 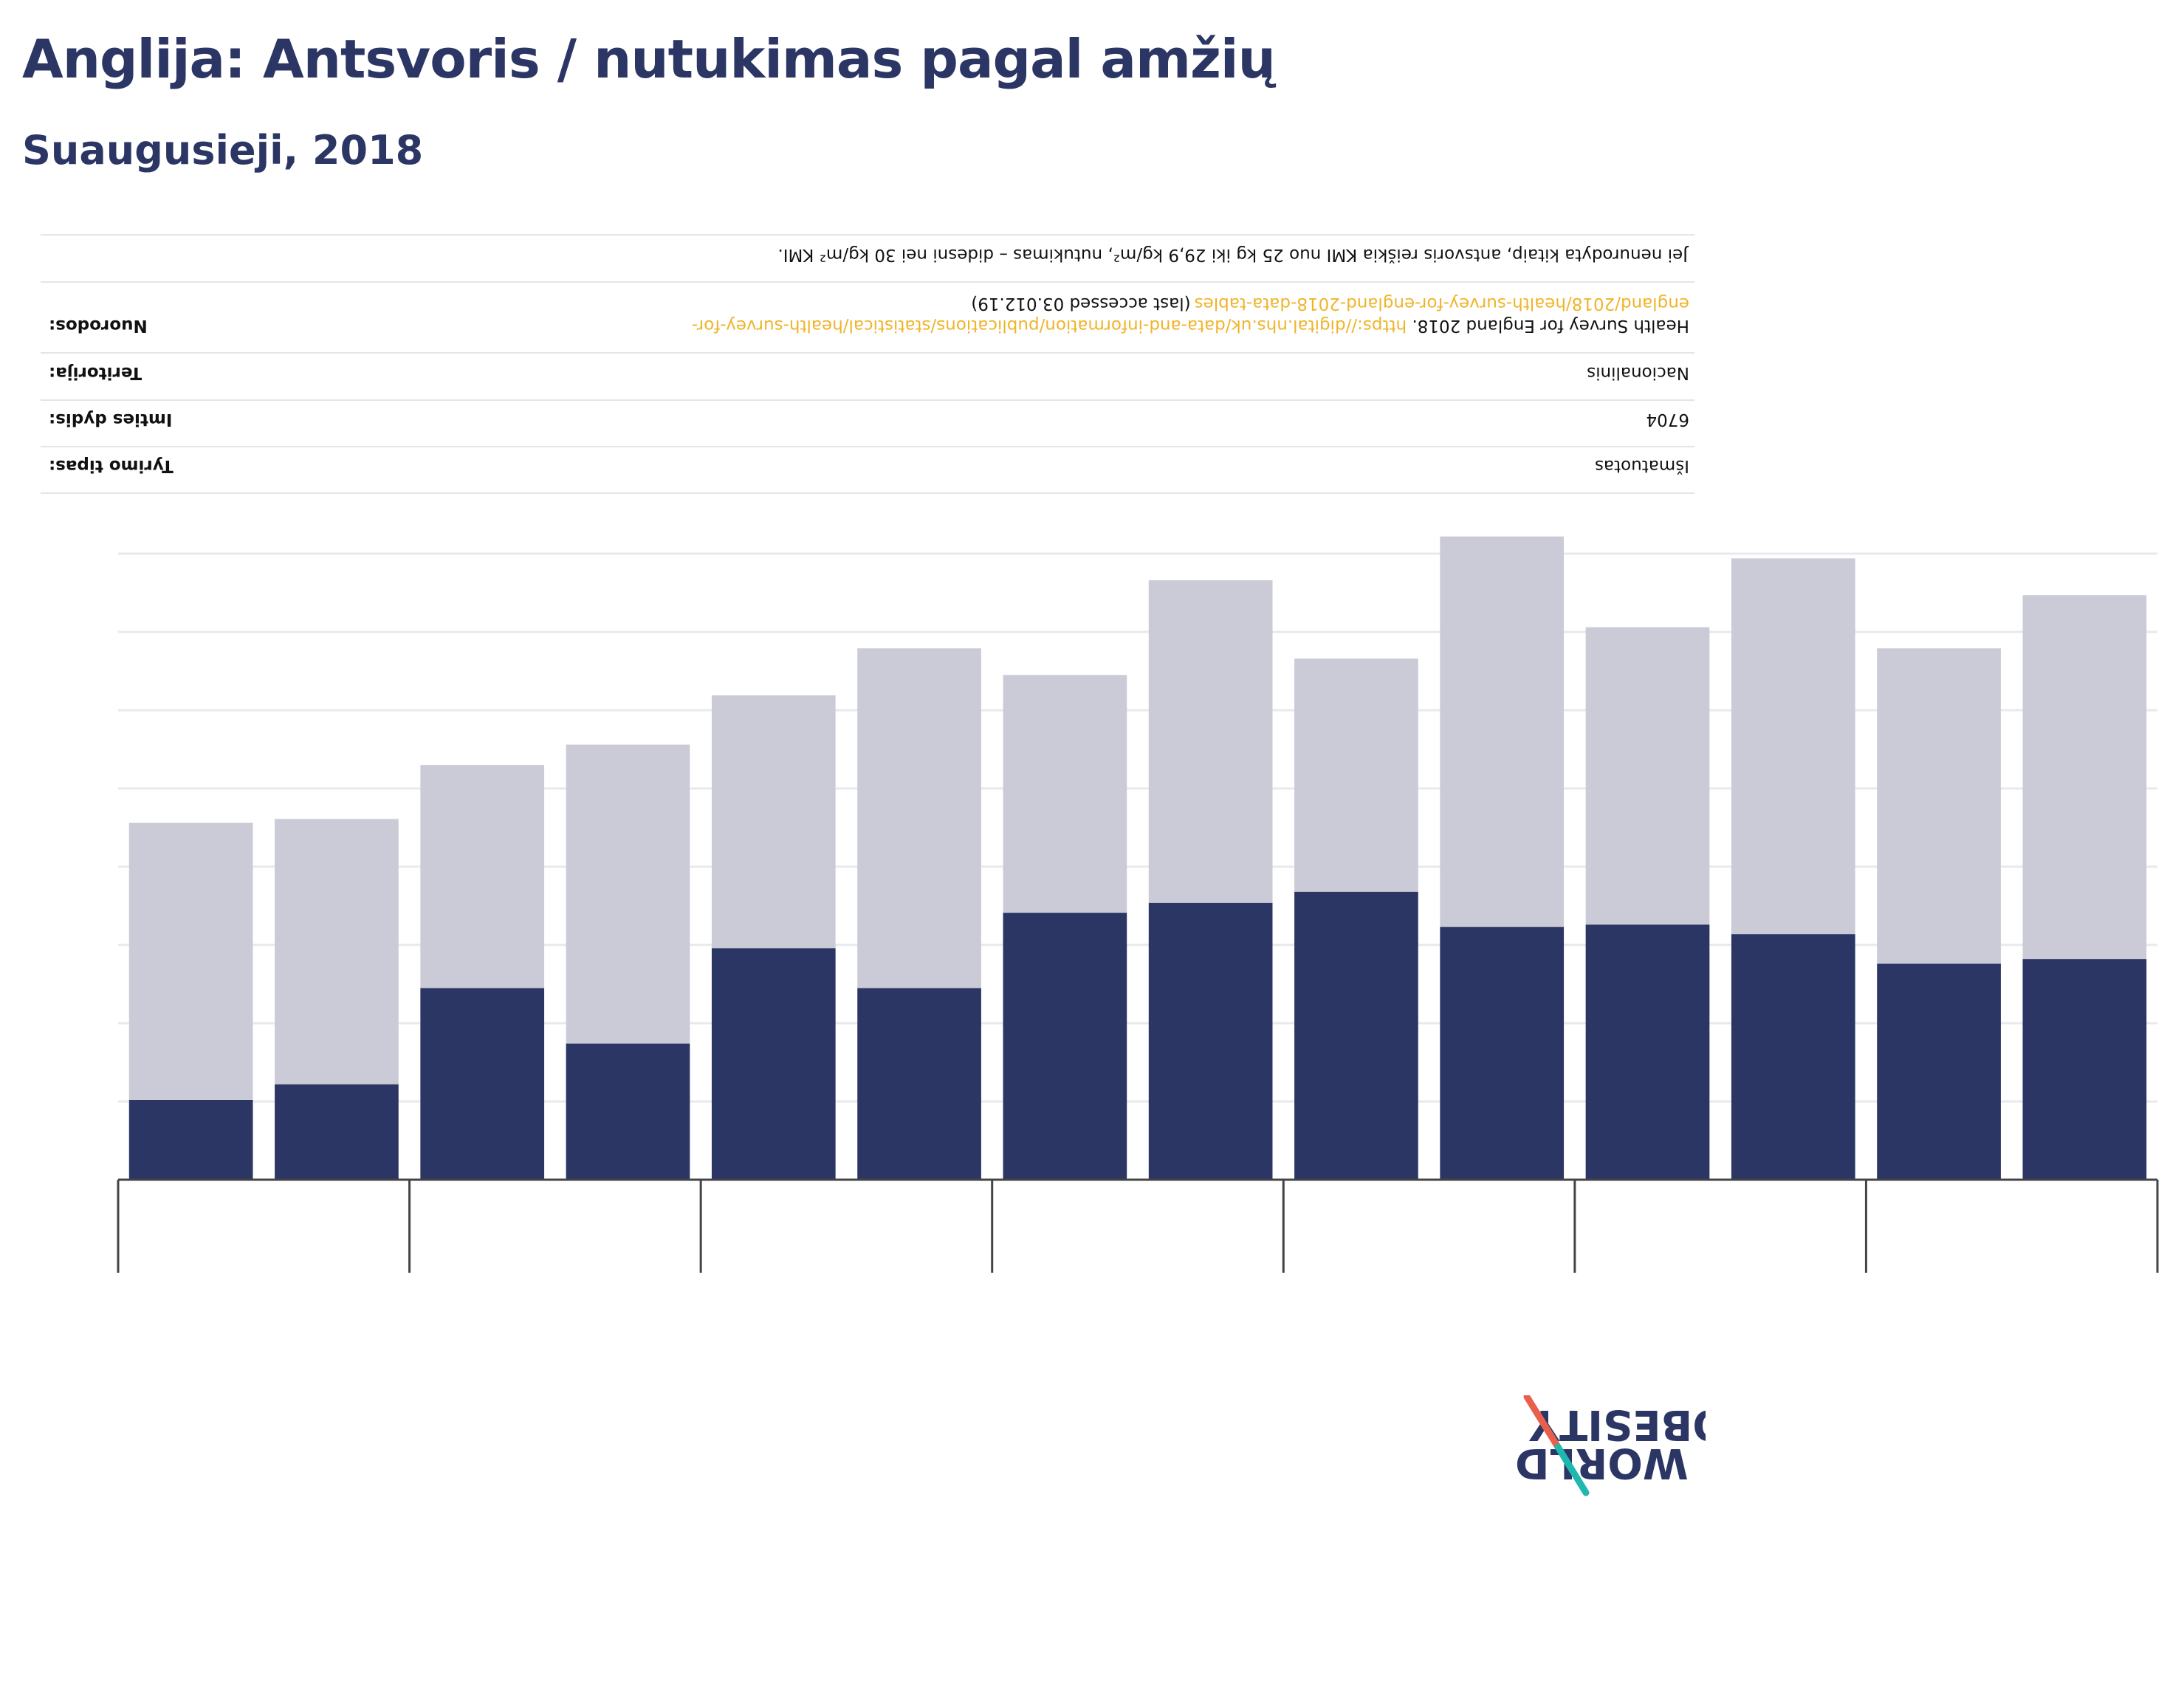 What do you see at coordinates (1642, 465) in the screenshot?
I see `metadata-value-survey-type: Išmatuotas` at bounding box center [1642, 465].